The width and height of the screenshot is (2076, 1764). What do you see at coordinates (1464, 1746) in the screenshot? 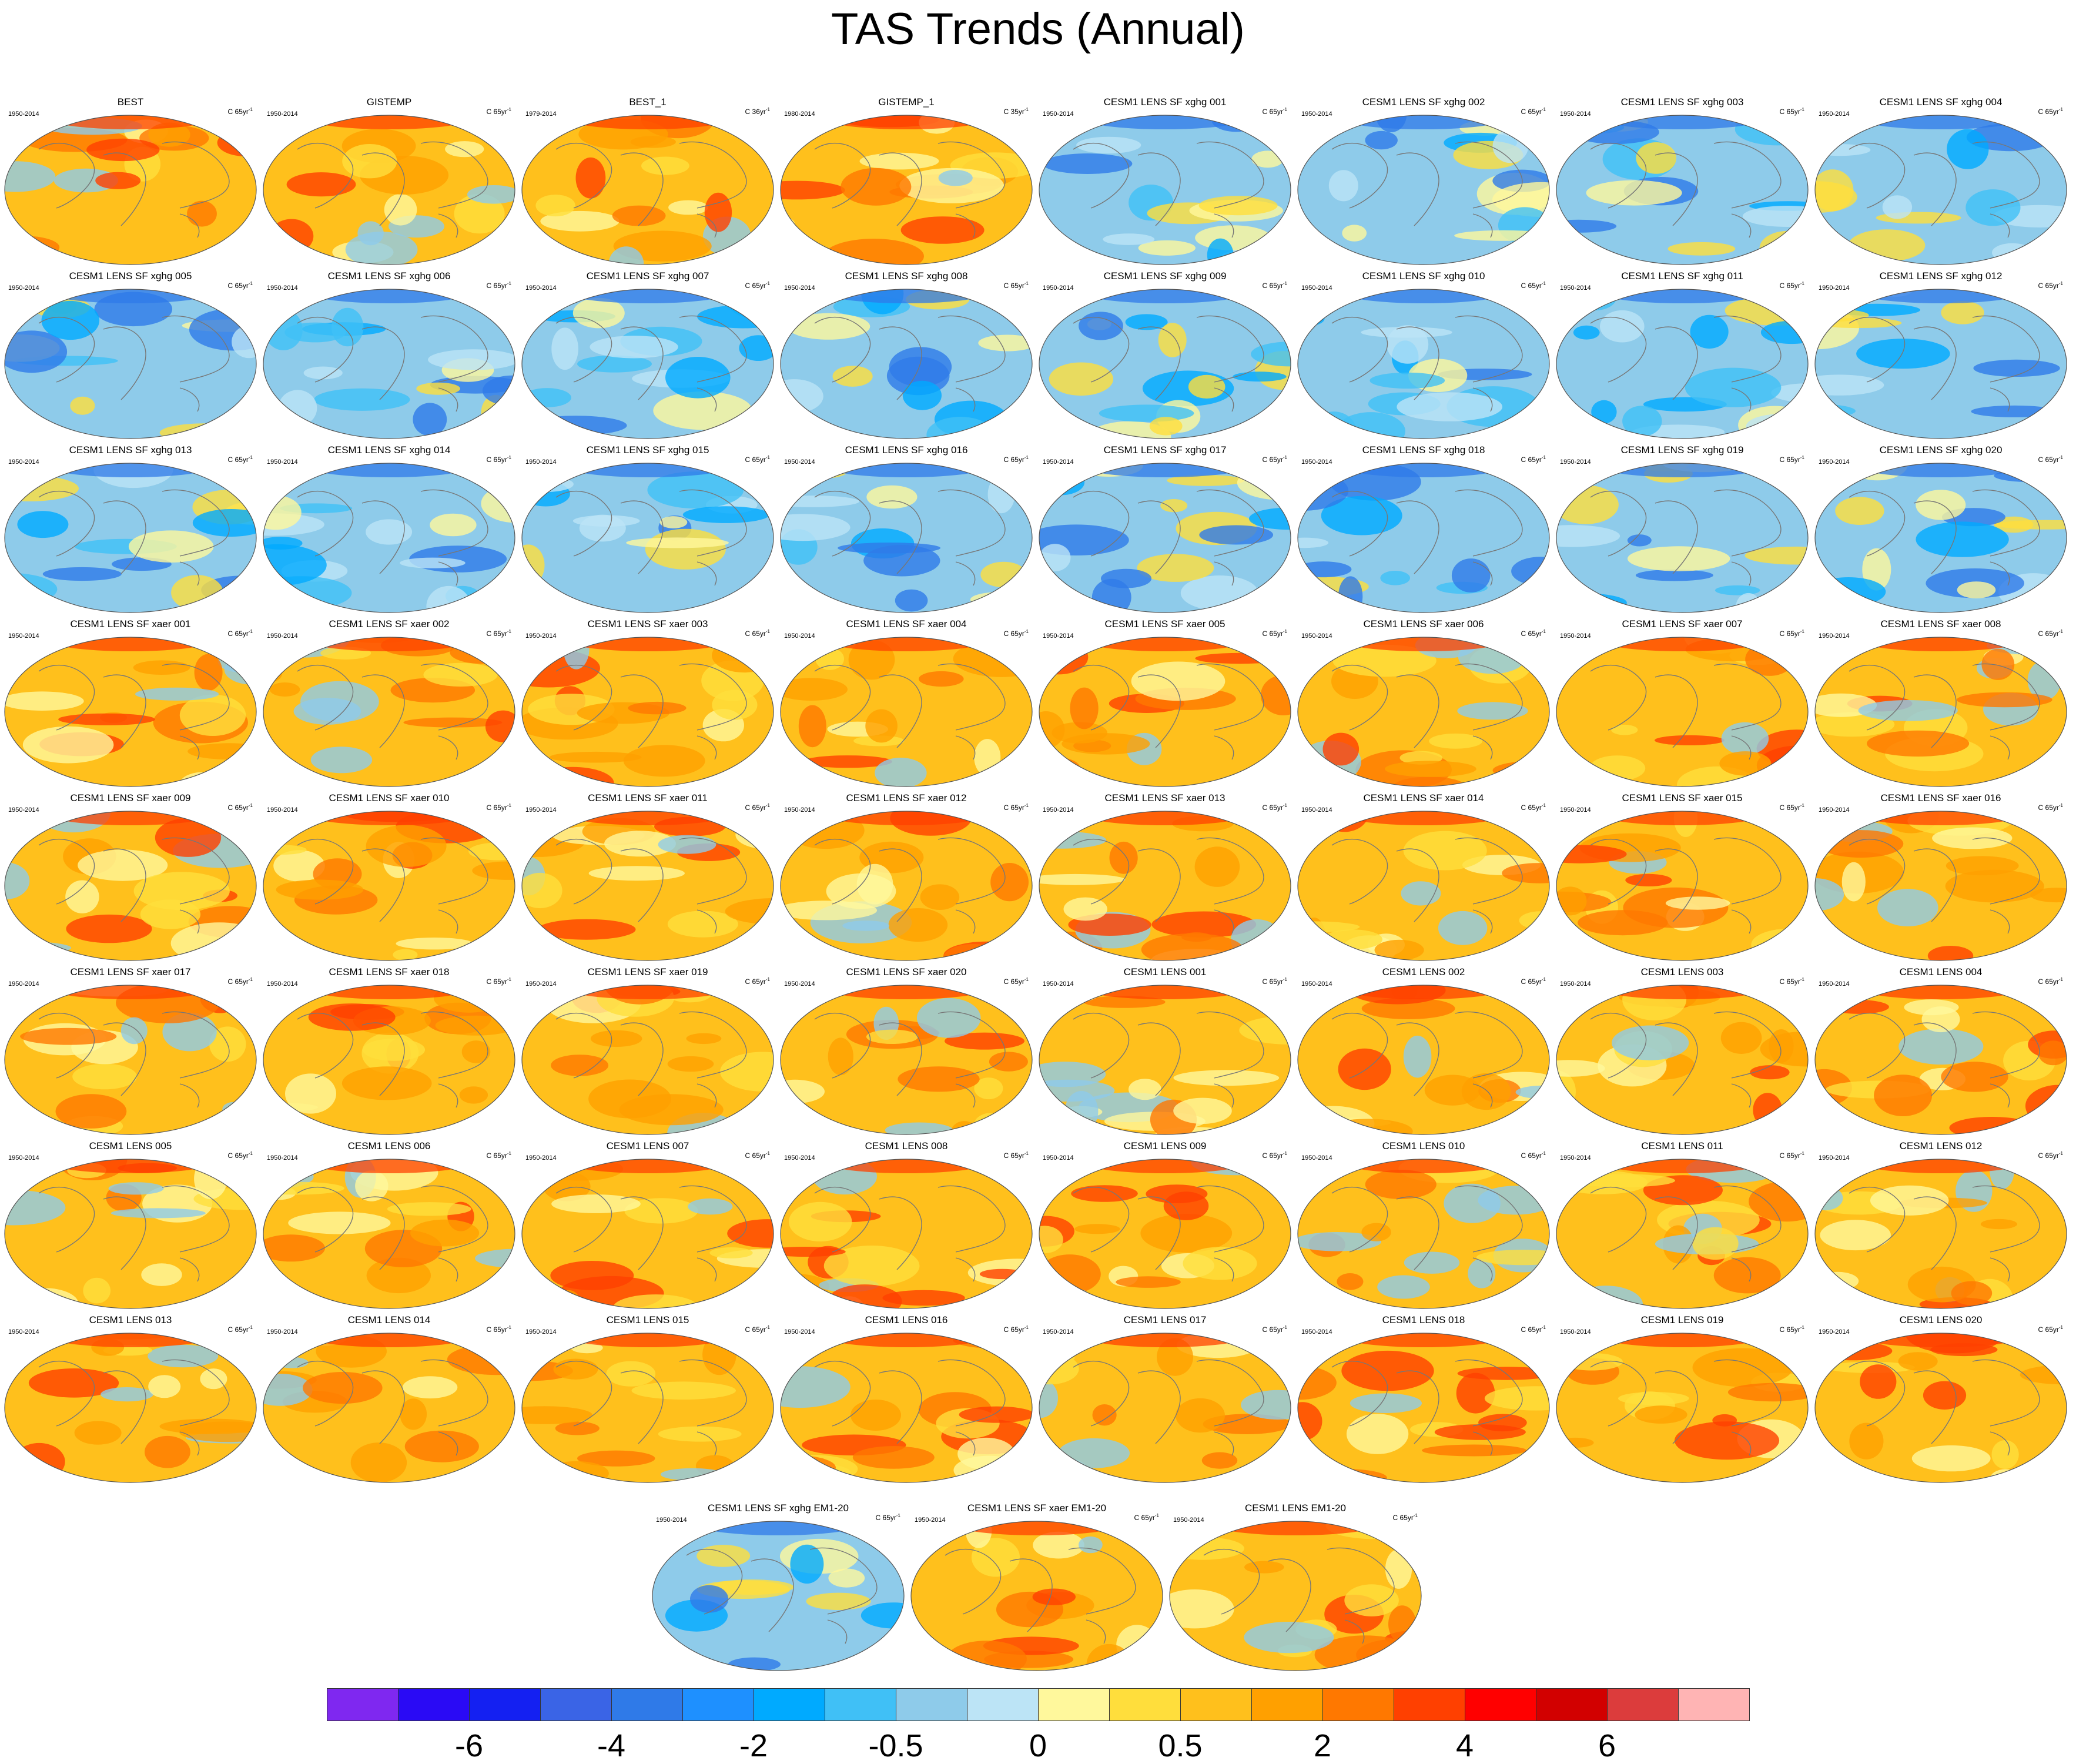
I see `colorbar-tick-label: 4` at bounding box center [1464, 1746].